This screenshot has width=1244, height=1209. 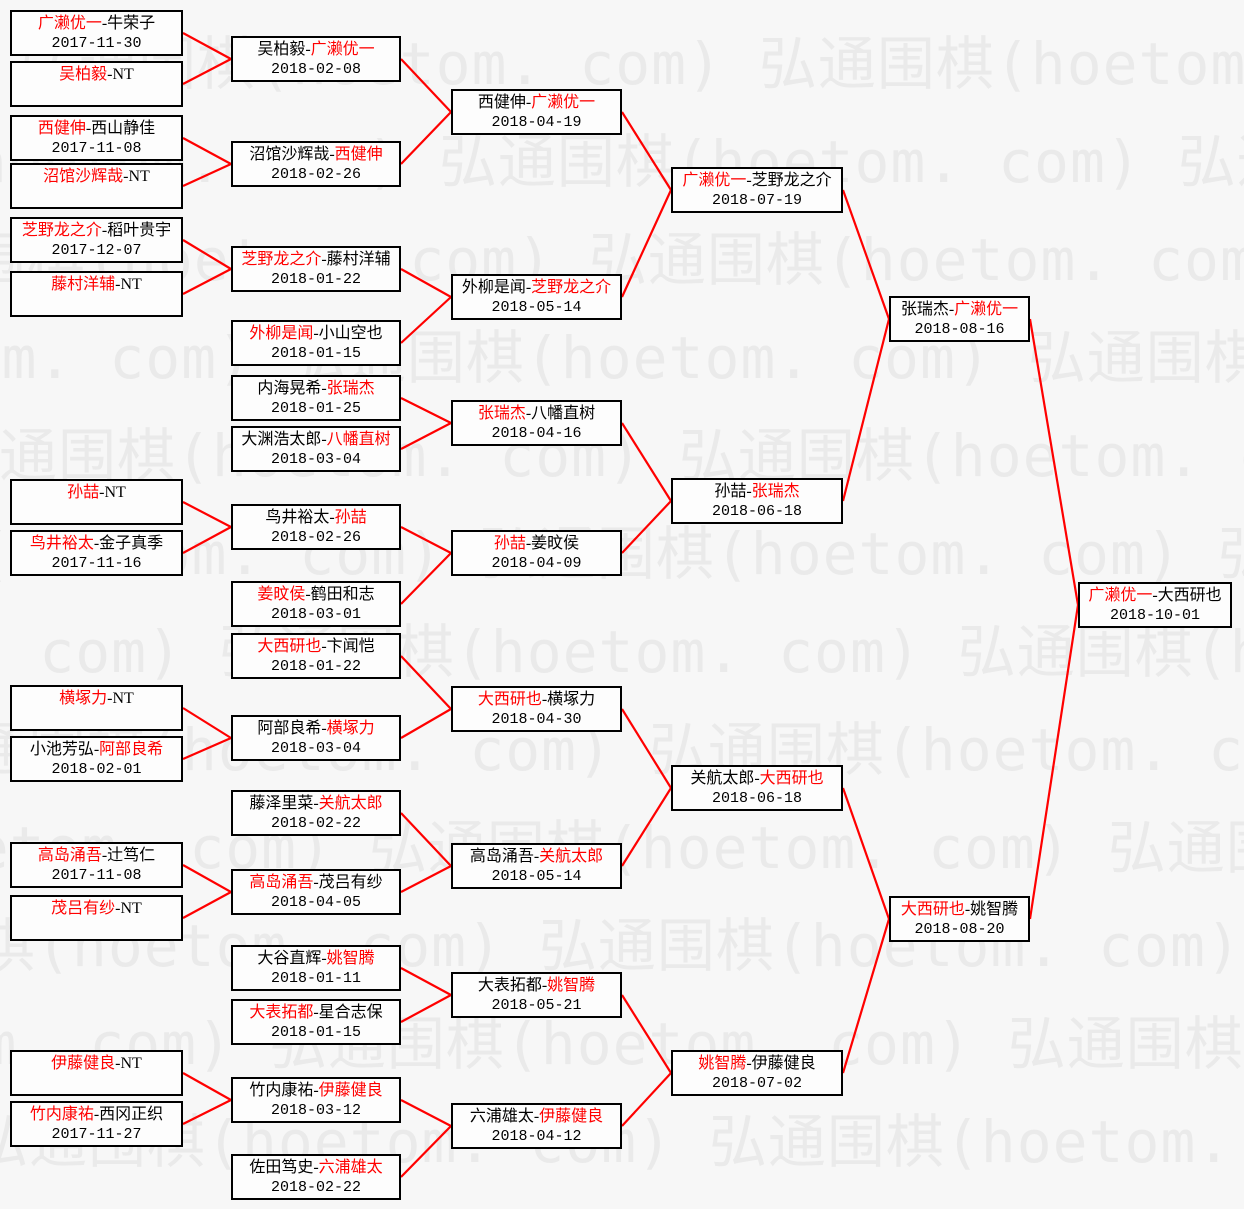 I want to click on winner-name: 外柳是闻, so click(x=281, y=333).